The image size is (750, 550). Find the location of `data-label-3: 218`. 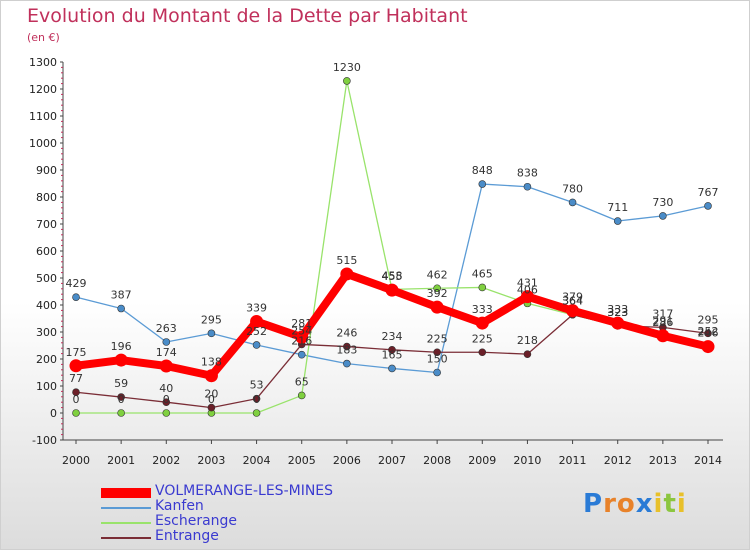

data-label-3: 218 is located at coordinates (527, 340).